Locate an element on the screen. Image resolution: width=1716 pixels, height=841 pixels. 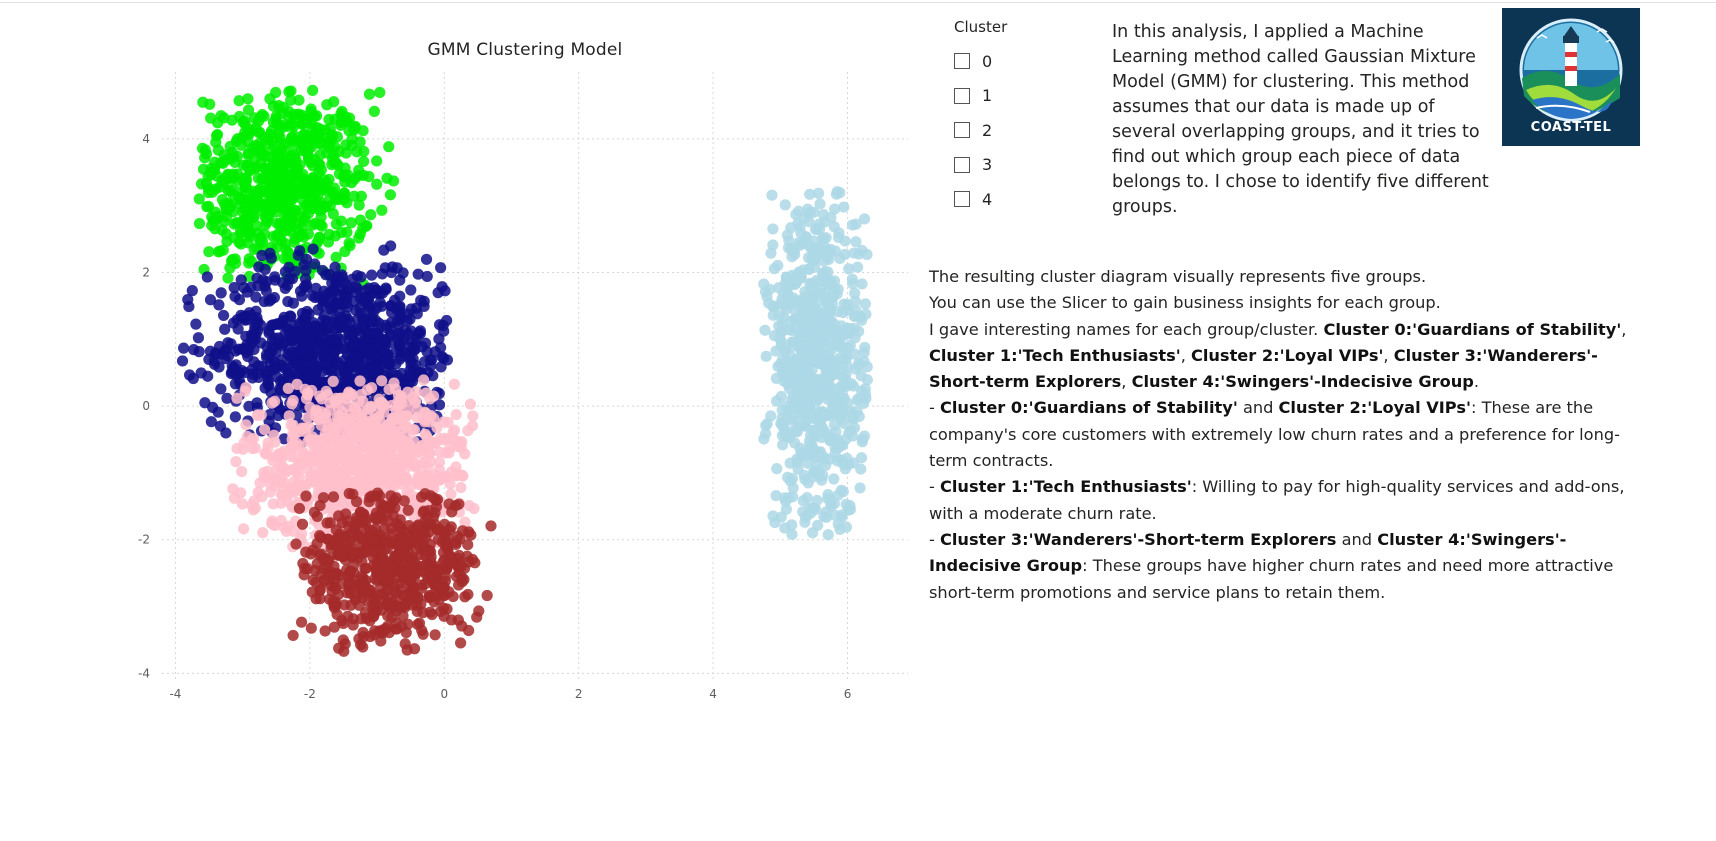
slicer-option-0: 0 is located at coordinates (1018, 61).